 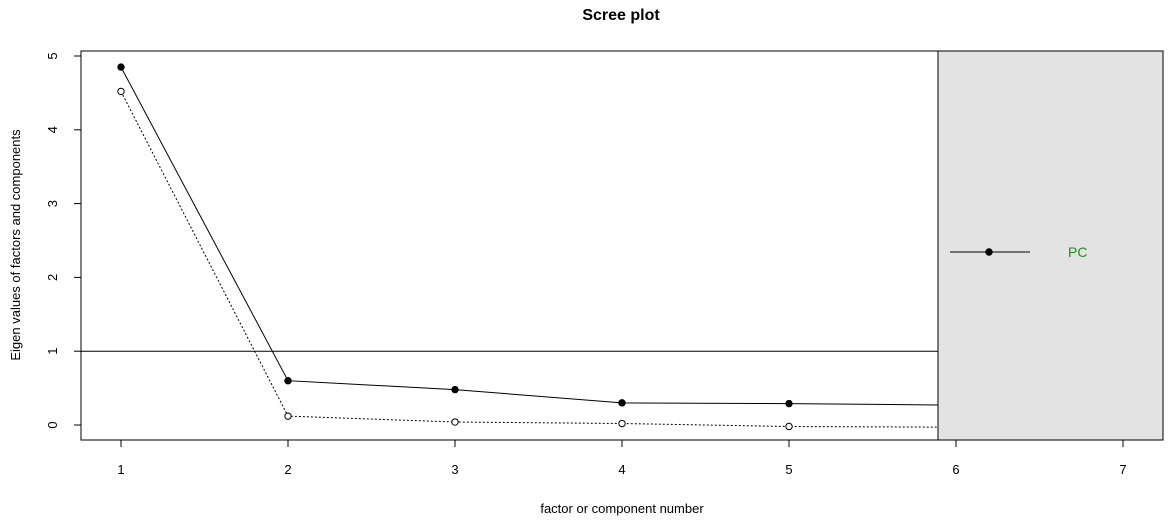 I want to click on legend-box, so click(x=1050, y=245).